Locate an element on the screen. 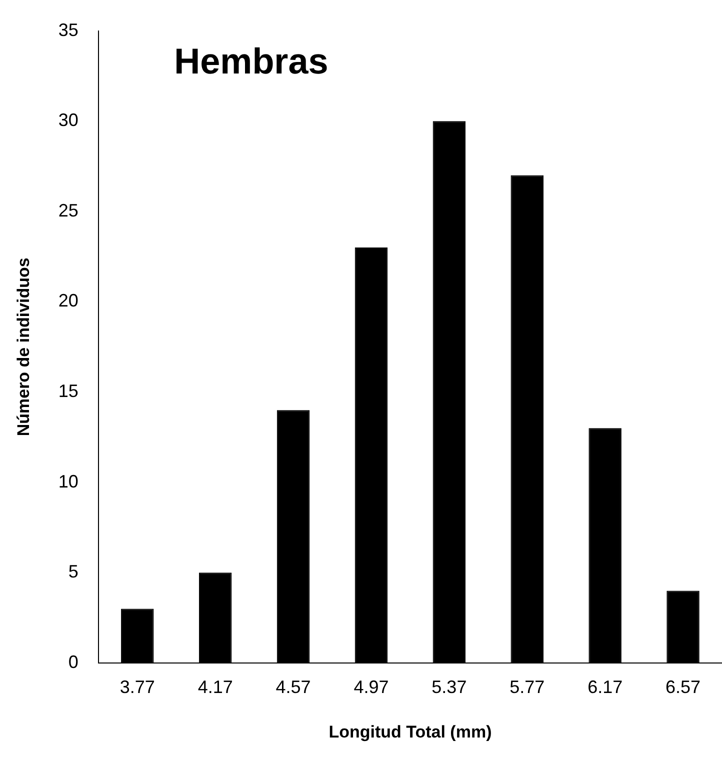 This screenshot has height=757, width=722. y-tick-label: 5 is located at coordinates (73, 572).